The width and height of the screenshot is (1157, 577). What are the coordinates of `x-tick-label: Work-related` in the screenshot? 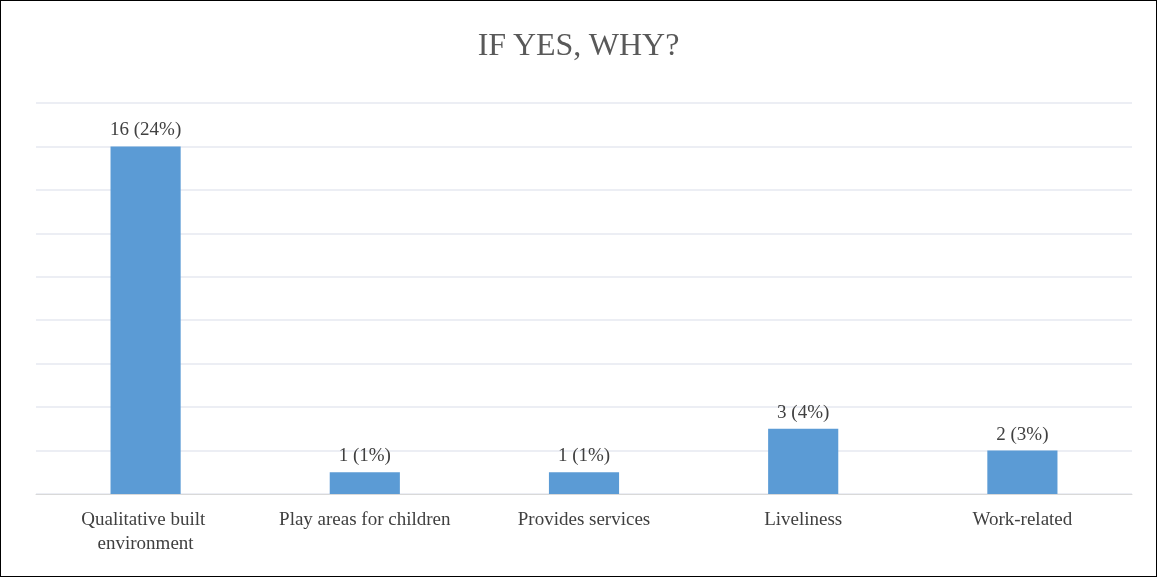 It's located at (1022, 518).